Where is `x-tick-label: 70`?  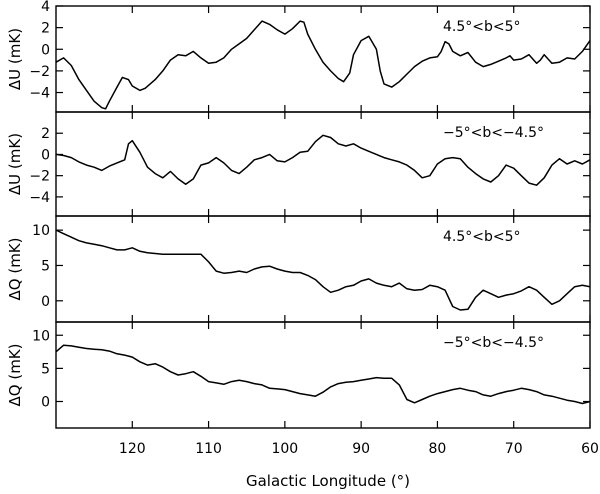
x-tick-label: 70 is located at coordinates (514, 449).